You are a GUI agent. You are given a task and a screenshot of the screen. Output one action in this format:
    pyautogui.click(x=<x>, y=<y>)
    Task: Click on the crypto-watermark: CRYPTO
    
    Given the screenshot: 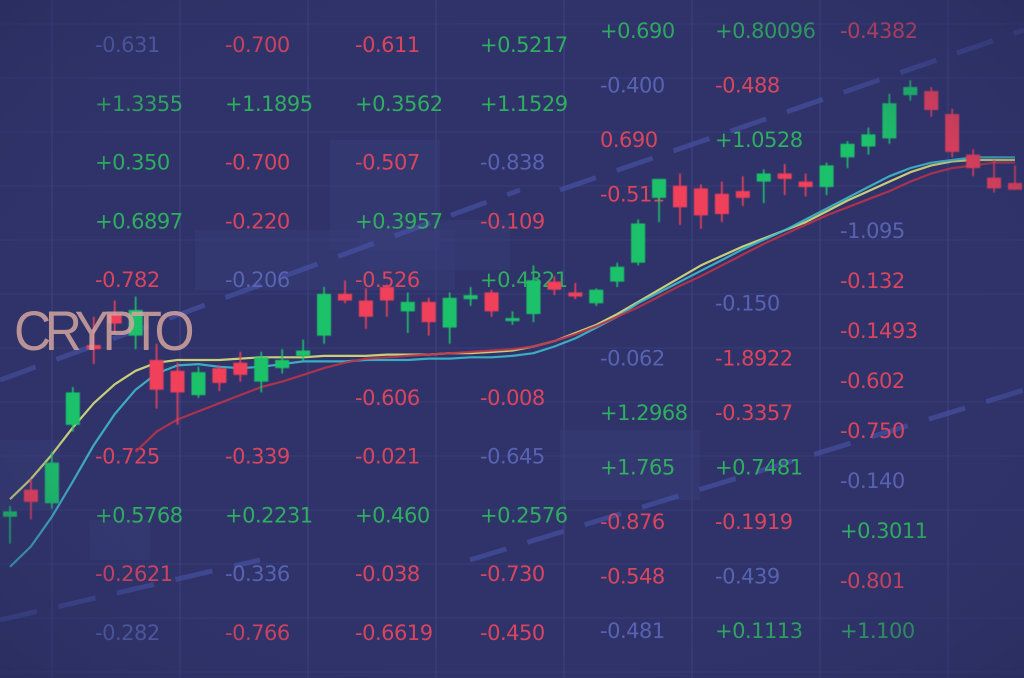 What is the action you would take?
    pyautogui.click(x=104, y=330)
    